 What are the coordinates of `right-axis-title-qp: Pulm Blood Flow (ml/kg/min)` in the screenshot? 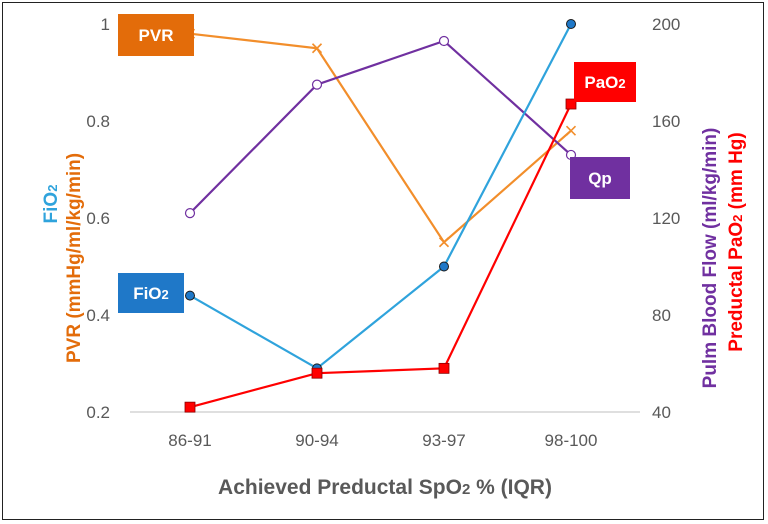 It's located at (710, 258).